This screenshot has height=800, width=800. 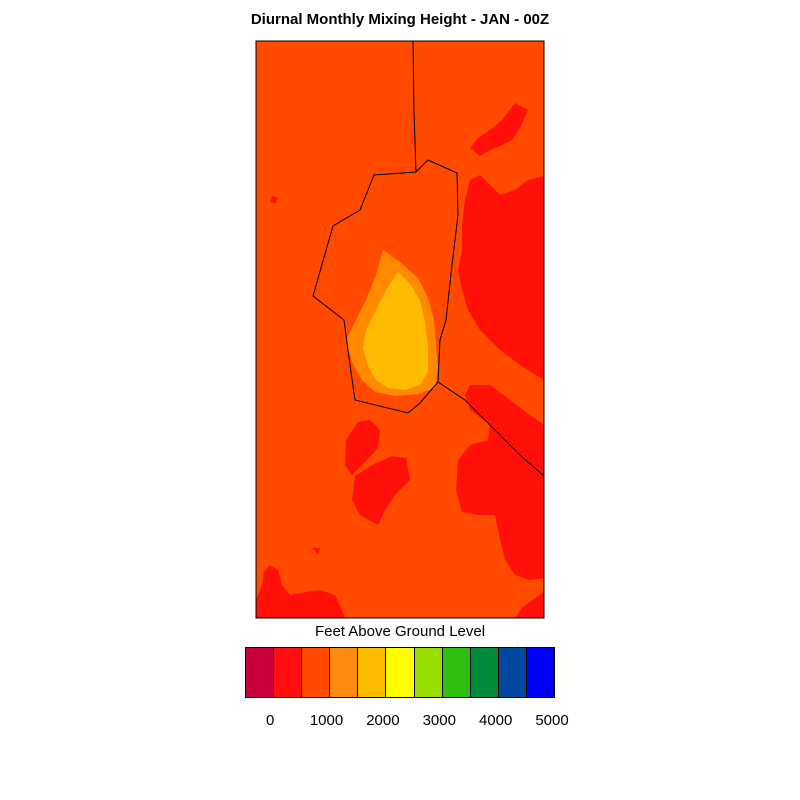 What do you see at coordinates (500, 482) in the screenshot?
I see `contour-region-red-southeast` at bounding box center [500, 482].